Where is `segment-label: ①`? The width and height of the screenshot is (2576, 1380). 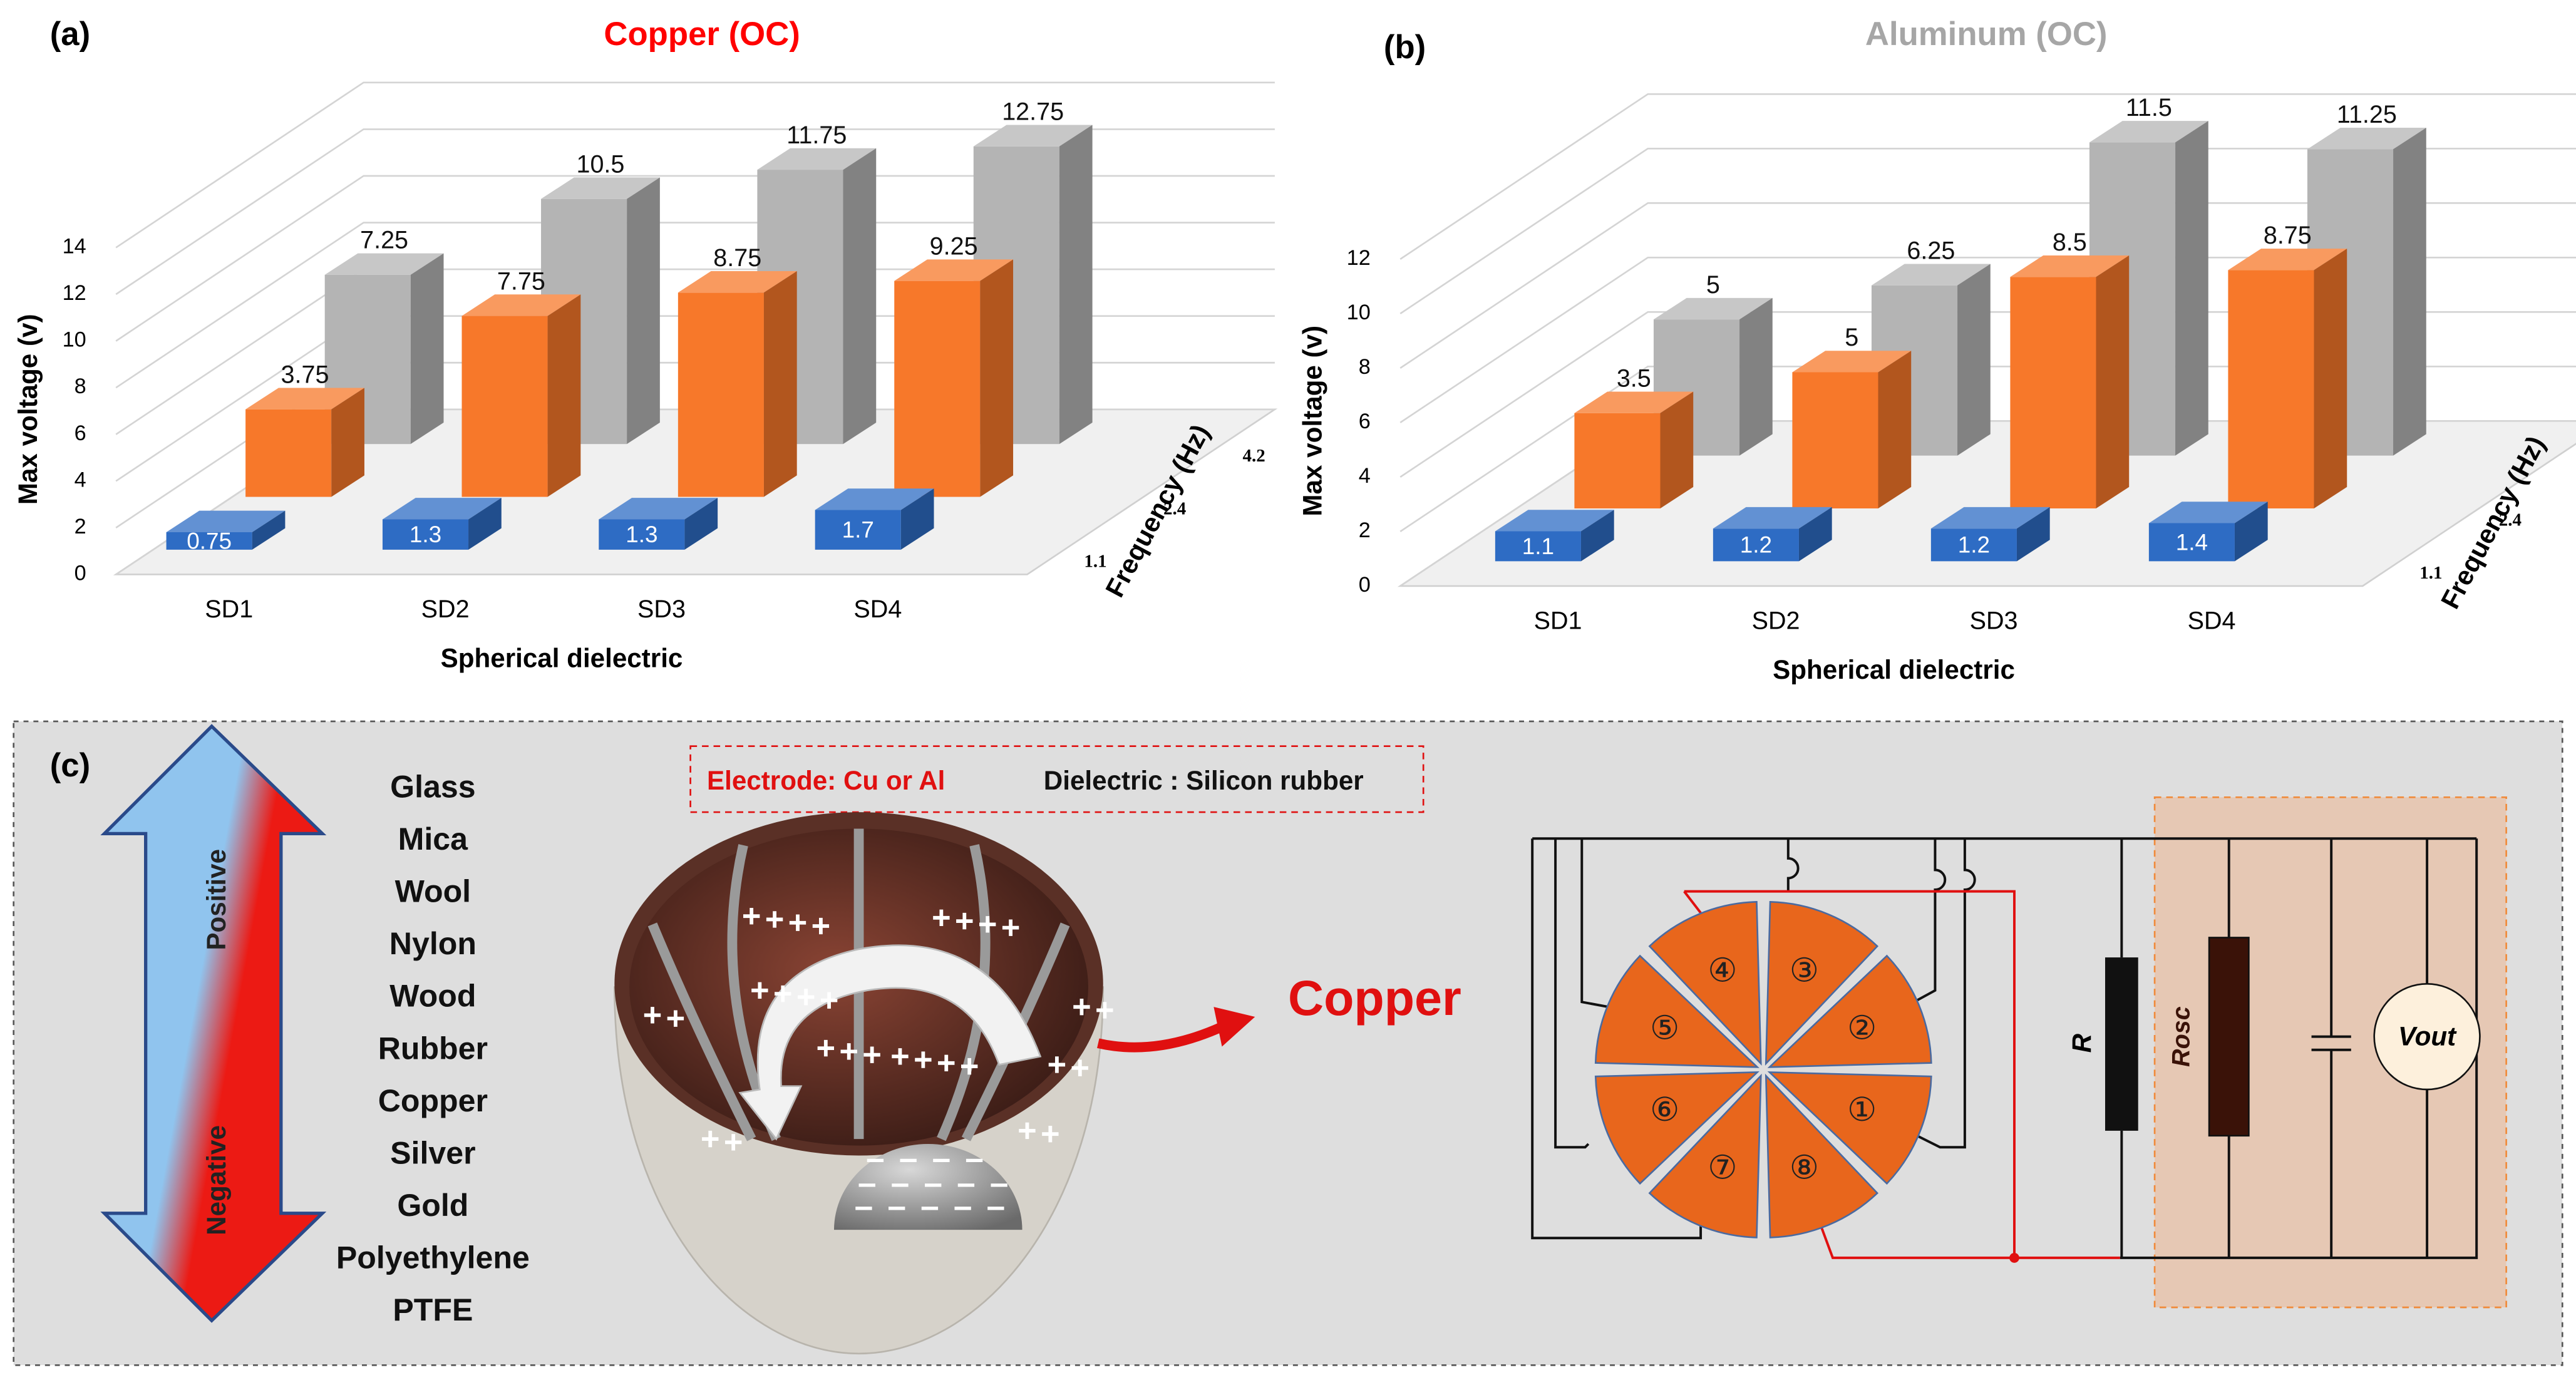
segment-label: ① is located at coordinates (1862, 1110).